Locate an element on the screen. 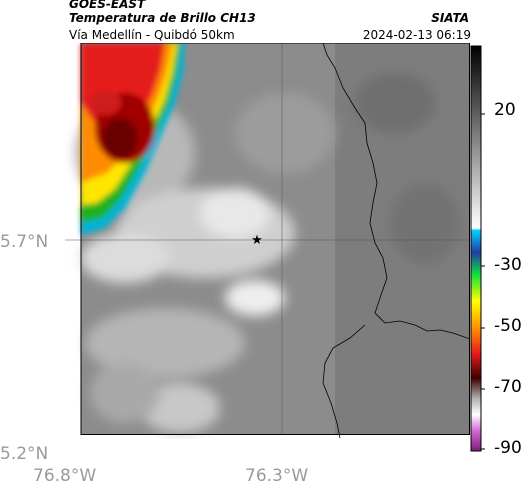 This screenshot has width=526, height=491. satellite-title: GOES-EAST is located at coordinates (107, 5).